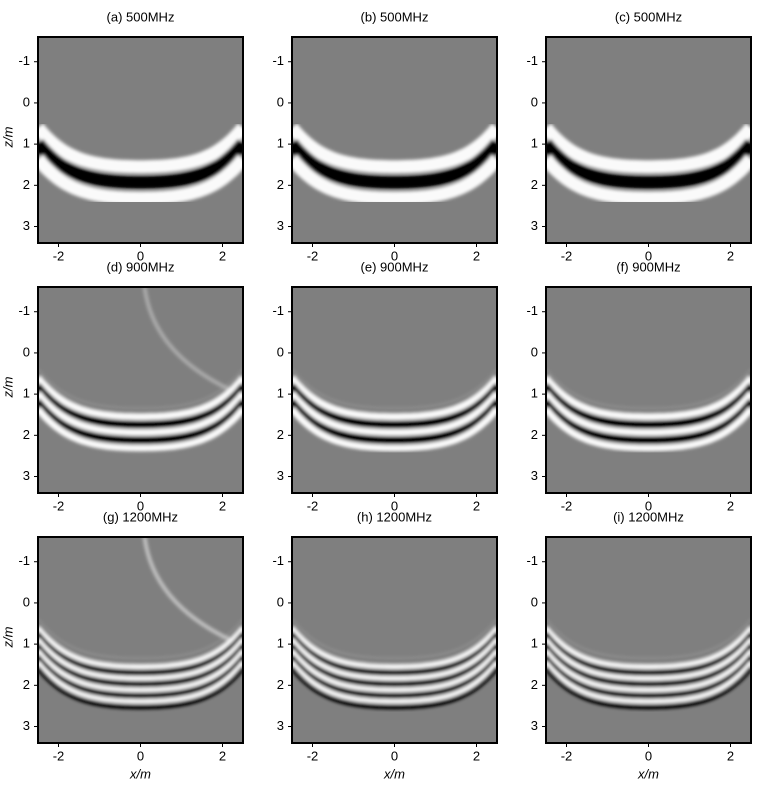  I want to click on panel-title: (i) 1200MHz, so click(648, 516).